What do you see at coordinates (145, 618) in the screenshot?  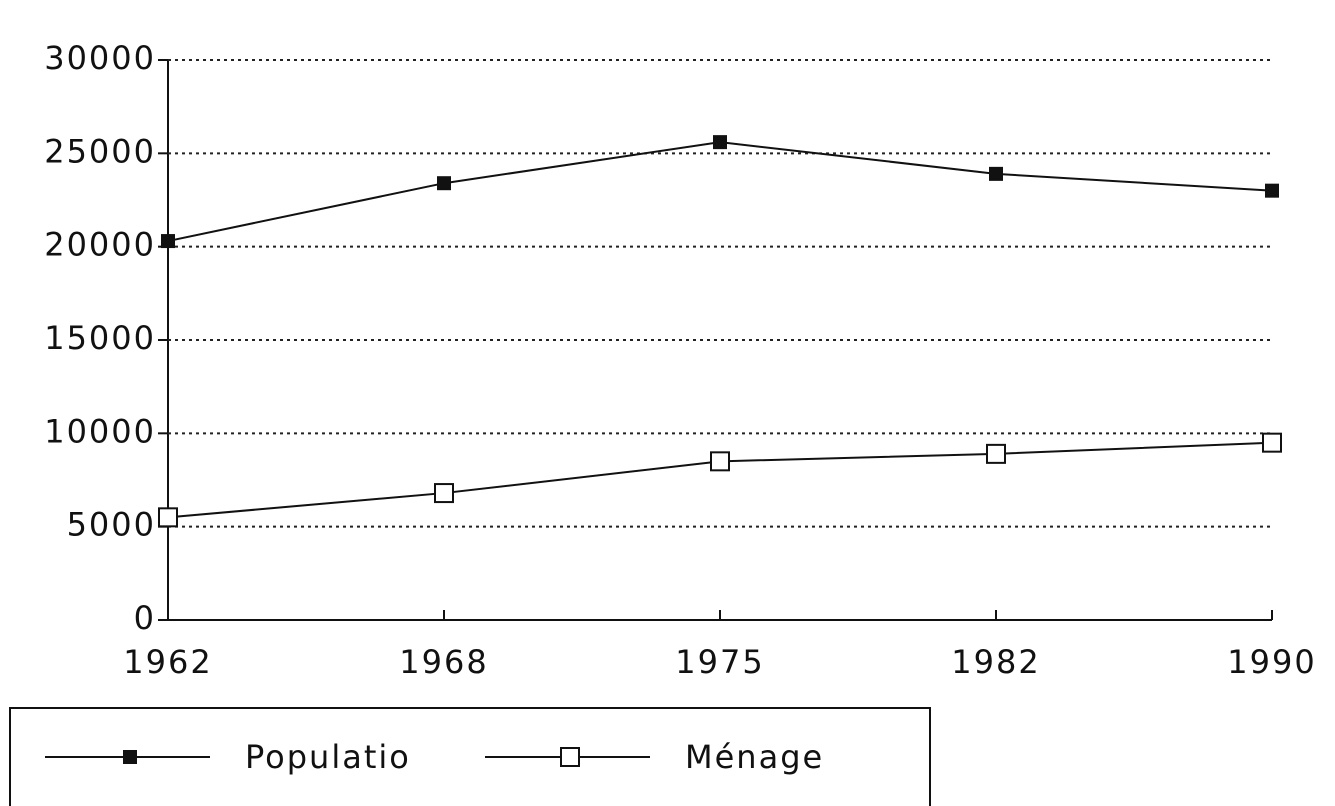 I see `y-tick-label: 0` at bounding box center [145, 618].